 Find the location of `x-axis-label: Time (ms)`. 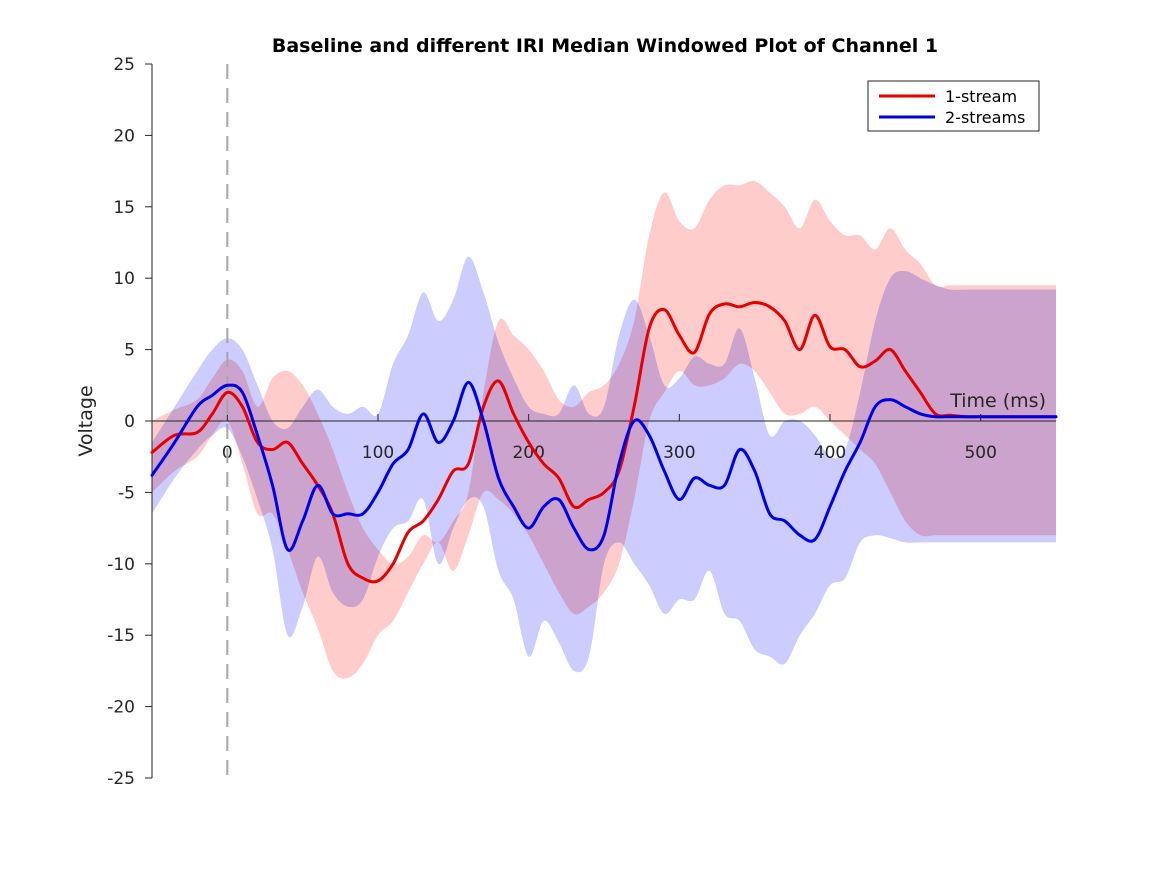

x-axis-label: Time (ms) is located at coordinates (997, 401).